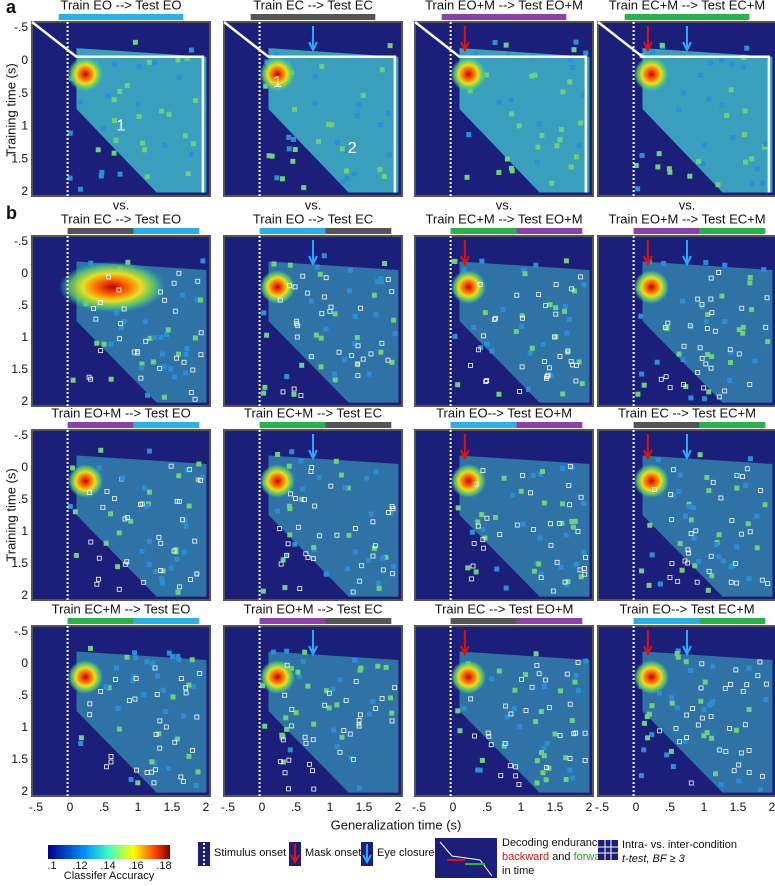 Image resolution: width=775 pixels, height=886 pixels. What do you see at coordinates (120, 412) in the screenshot?
I see `panel-title: Train EO+M --> Test EO` at bounding box center [120, 412].